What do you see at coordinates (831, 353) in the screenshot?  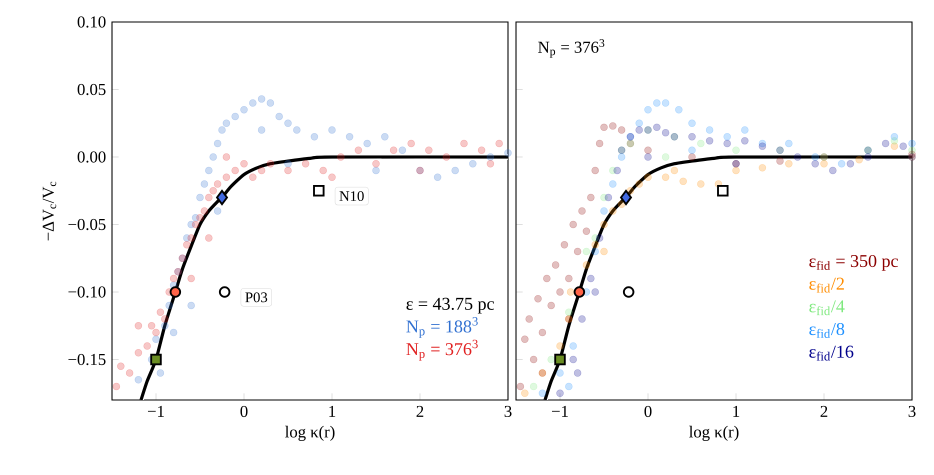 I see `text: ε$_{fid}$/16` at bounding box center [831, 353].